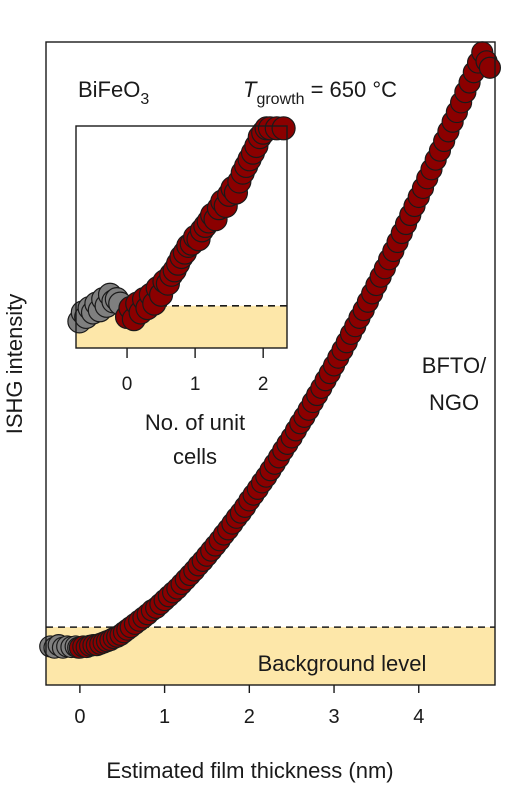 The width and height of the screenshot is (521, 786). I want to click on inset-data-points, so click(181, 225).